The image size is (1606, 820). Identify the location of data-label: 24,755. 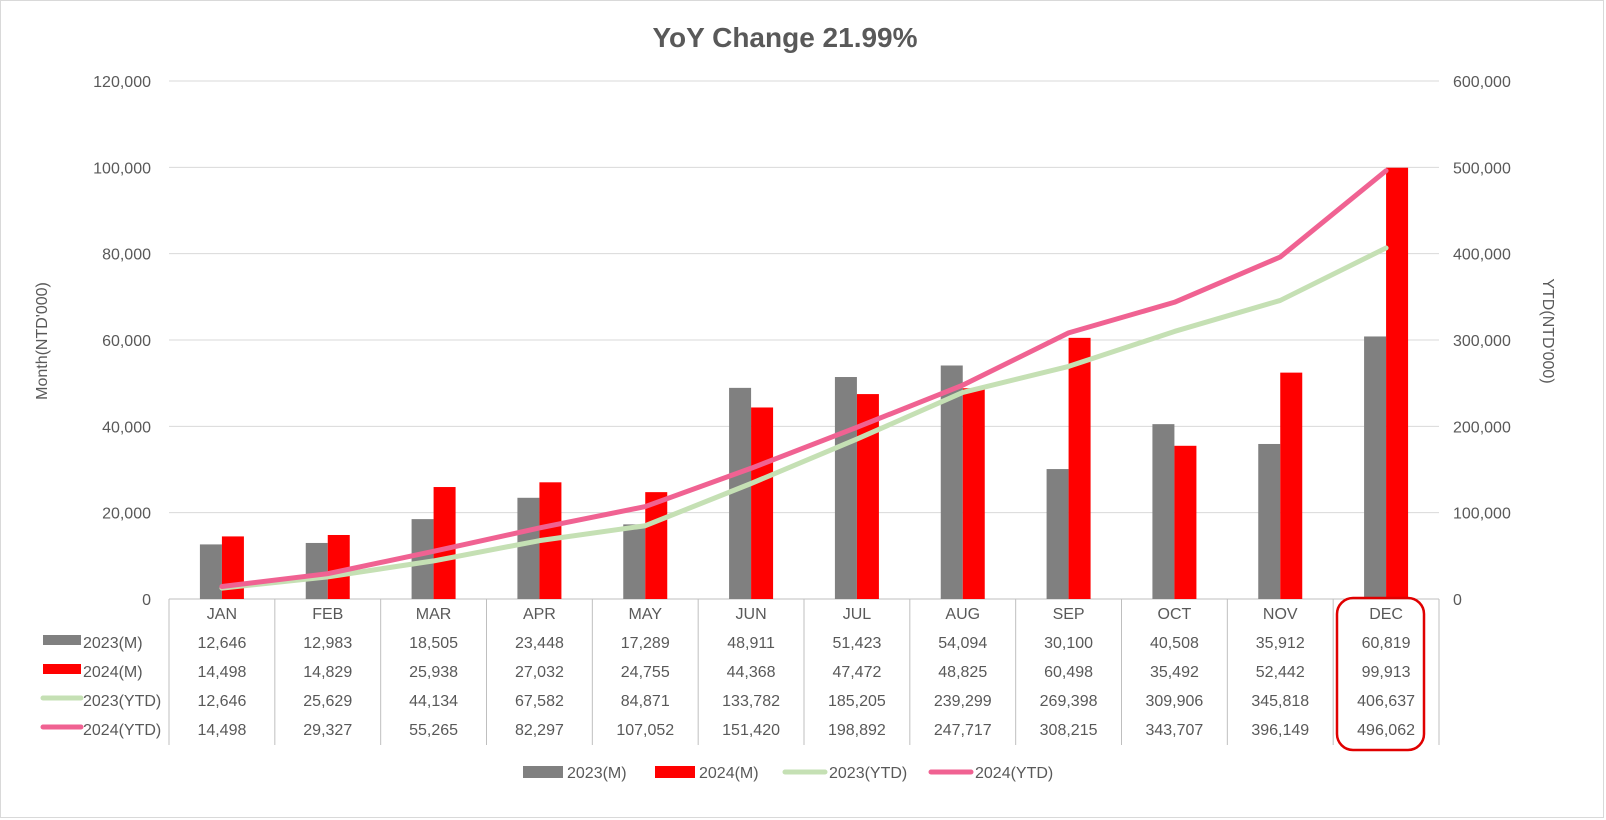
(645, 672).